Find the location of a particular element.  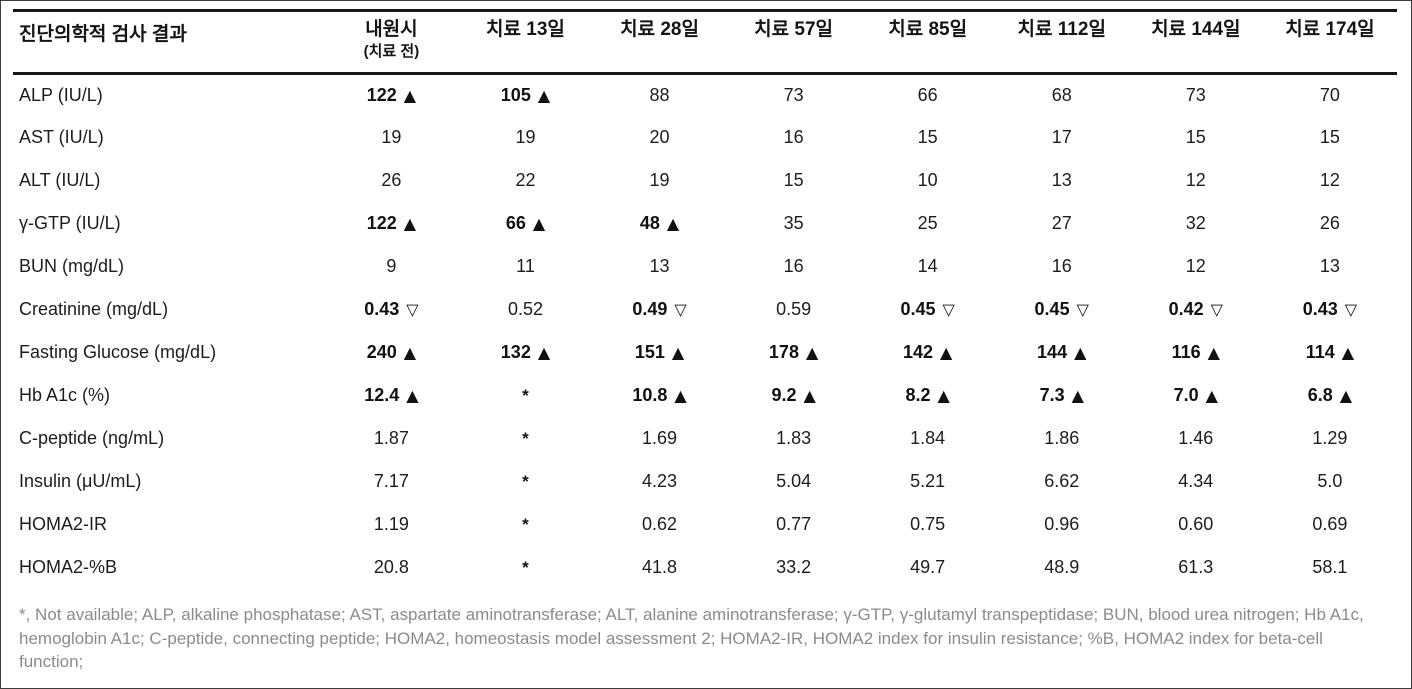

not-available-asterisk: * is located at coordinates (525, 396).